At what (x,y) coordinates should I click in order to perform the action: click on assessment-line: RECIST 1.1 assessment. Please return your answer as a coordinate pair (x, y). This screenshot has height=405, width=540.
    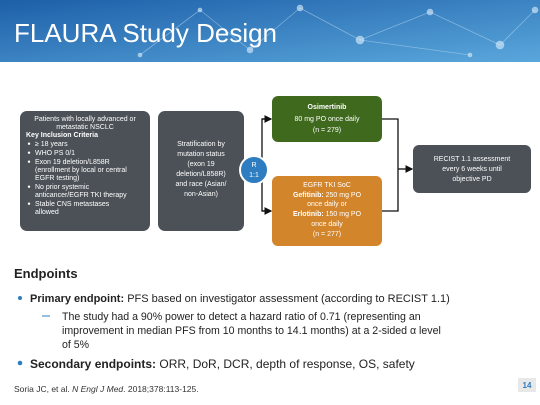
    Looking at the image, I should click on (472, 159).